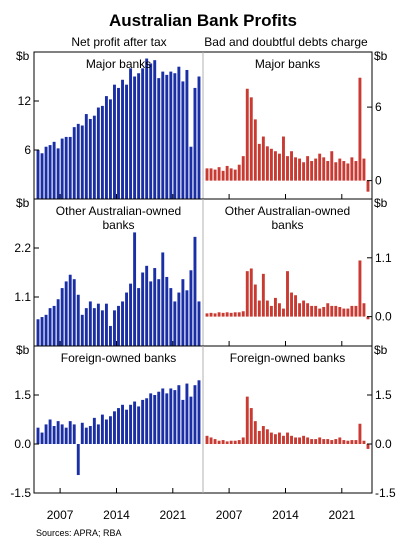 The image size is (406, 545). Describe the element at coordinates (116, 515) in the screenshot. I see `x-tick-label-left: 2014` at that location.